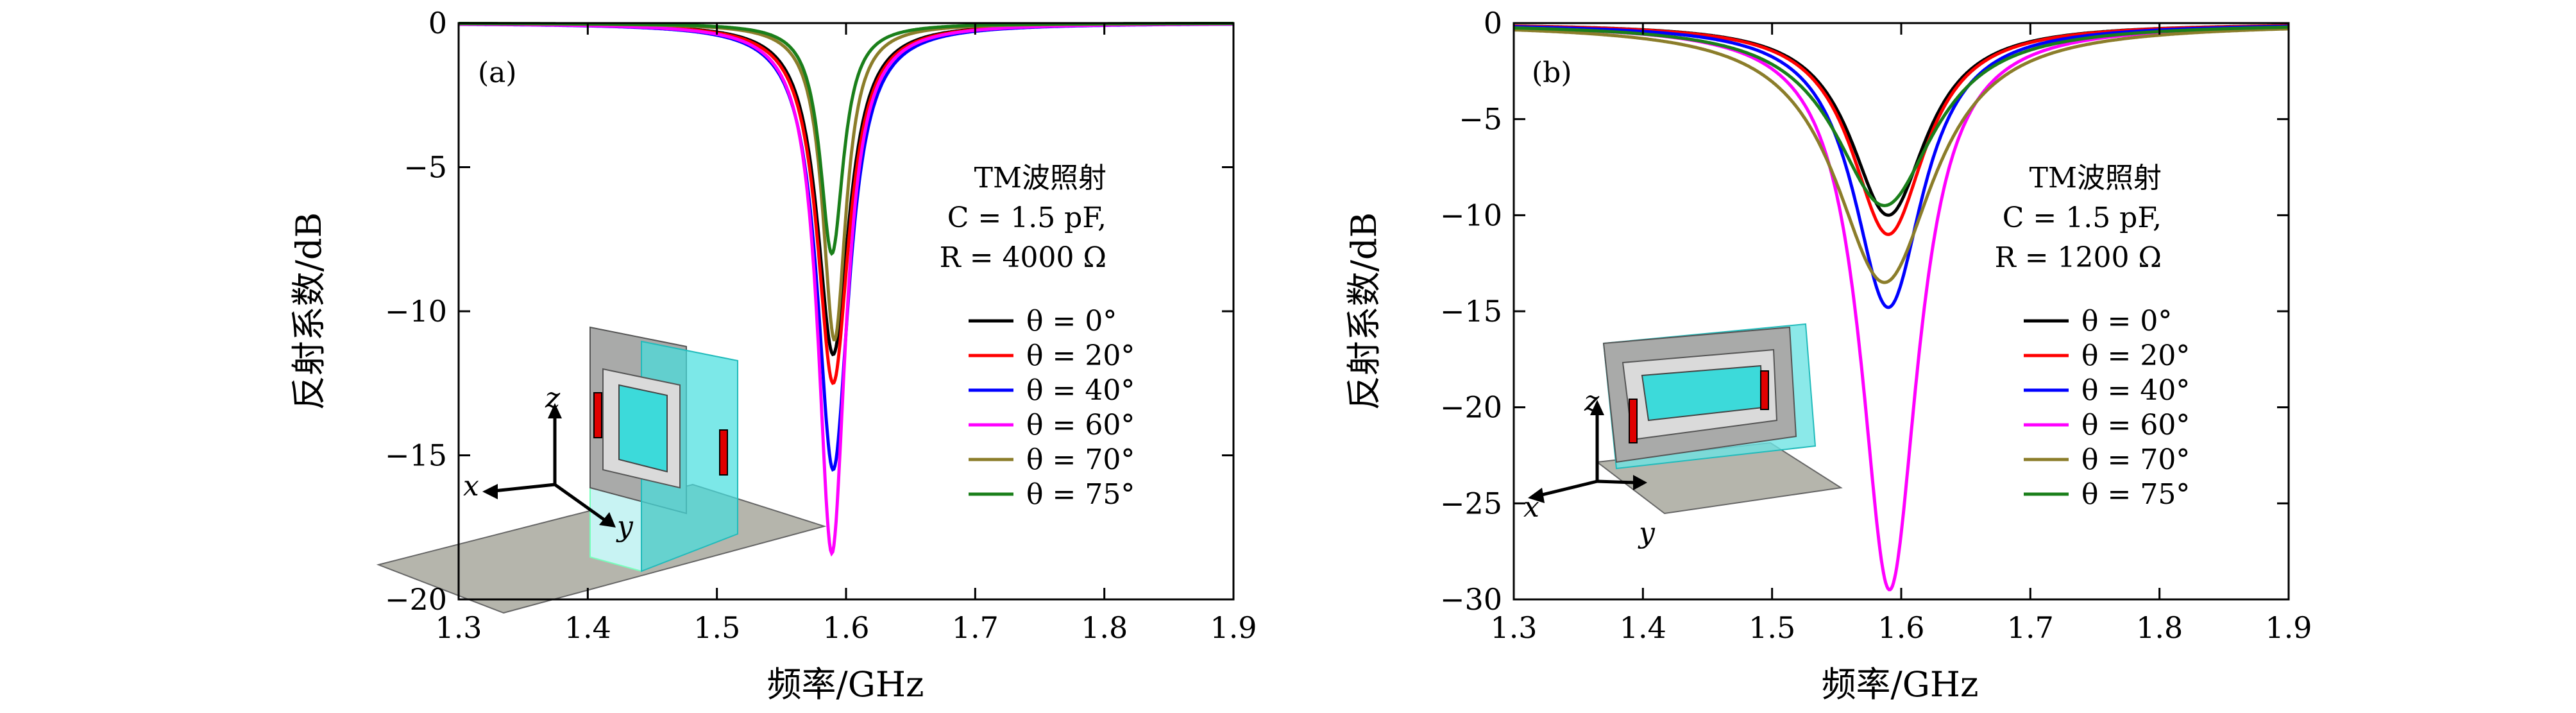 The width and height of the screenshot is (2576, 713). What do you see at coordinates (497, 72) in the screenshot?
I see `panel-label: (a)` at bounding box center [497, 72].